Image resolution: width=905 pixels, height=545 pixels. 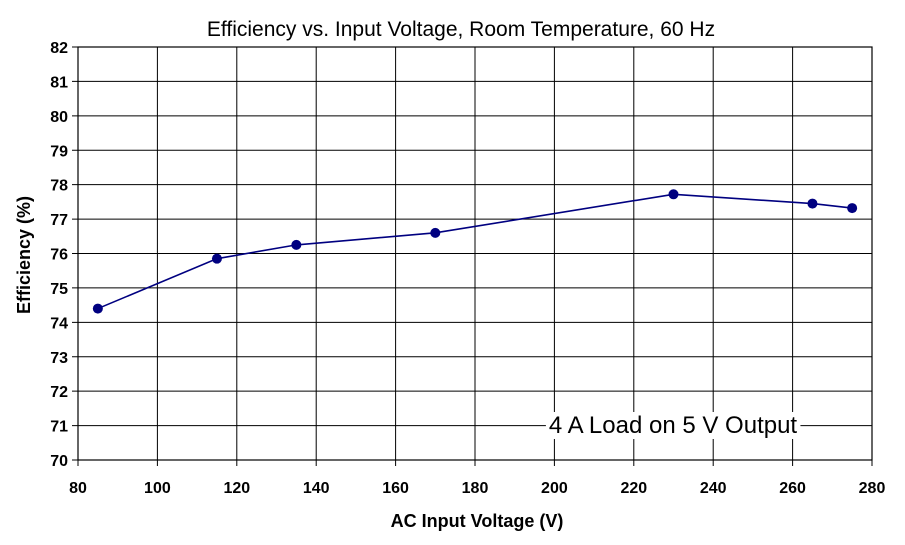 What do you see at coordinates (59, 289) in the screenshot?
I see `y-tick-label: 75` at bounding box center [59, 289].